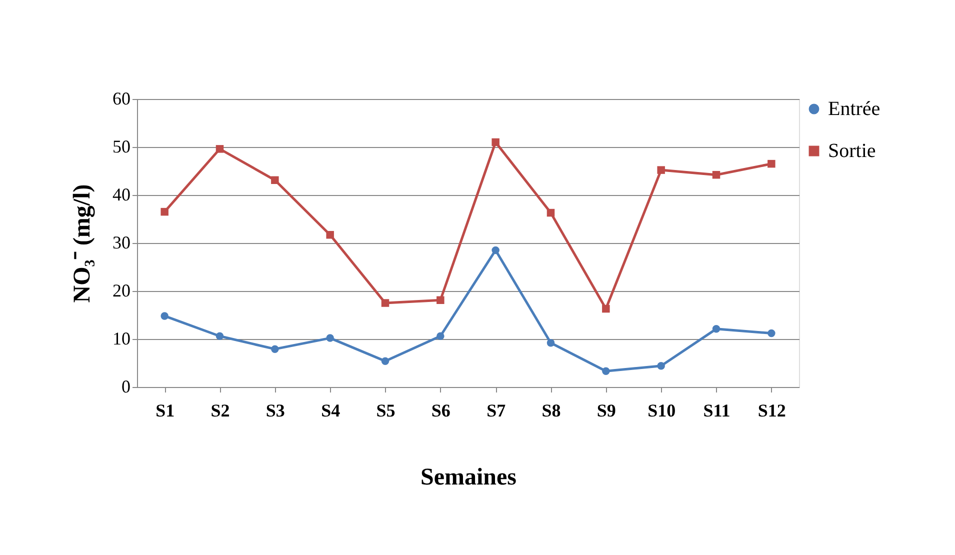  I want to click on y-tick-label: 50, so click(121, 146).